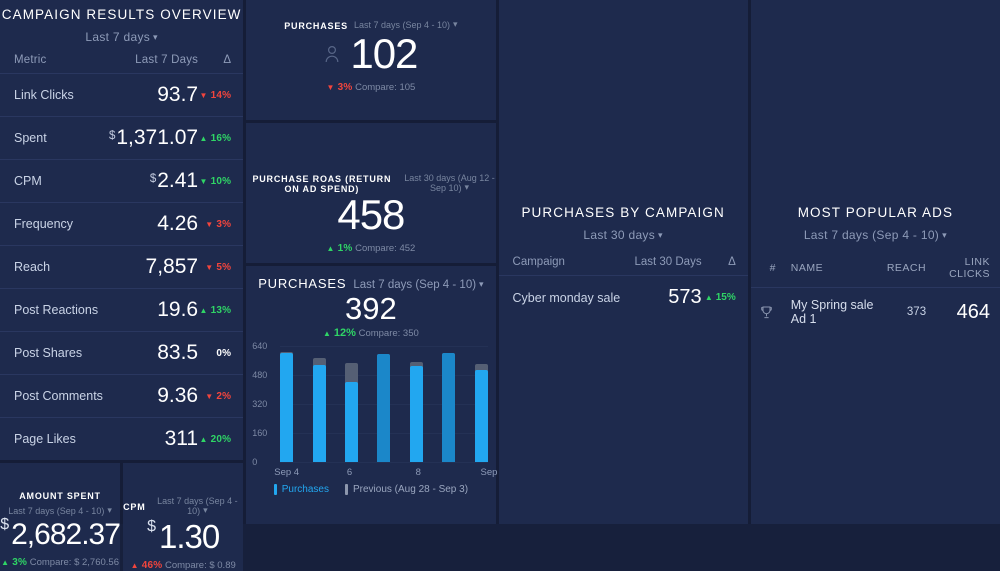 The width and height of the screenshot is (1000, 571). I want to click on metric-delta: ▼ 2%, so click(221, 396).